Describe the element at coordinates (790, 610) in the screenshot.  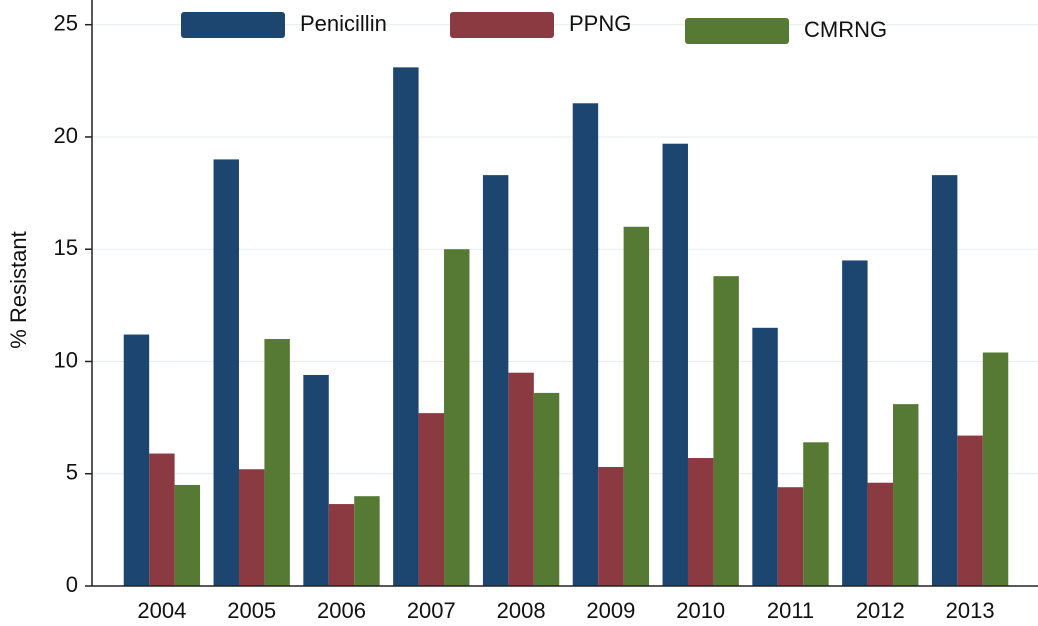
I see `x-tick-label: 2011` at that location.